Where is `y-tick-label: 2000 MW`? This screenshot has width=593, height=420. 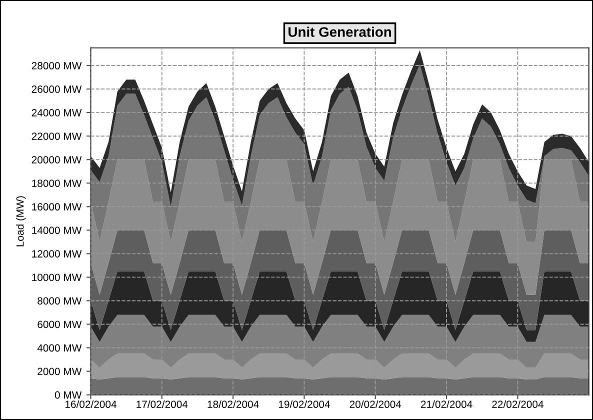
y-tick-label: 2000 MW is located at coordinates (60, 372).